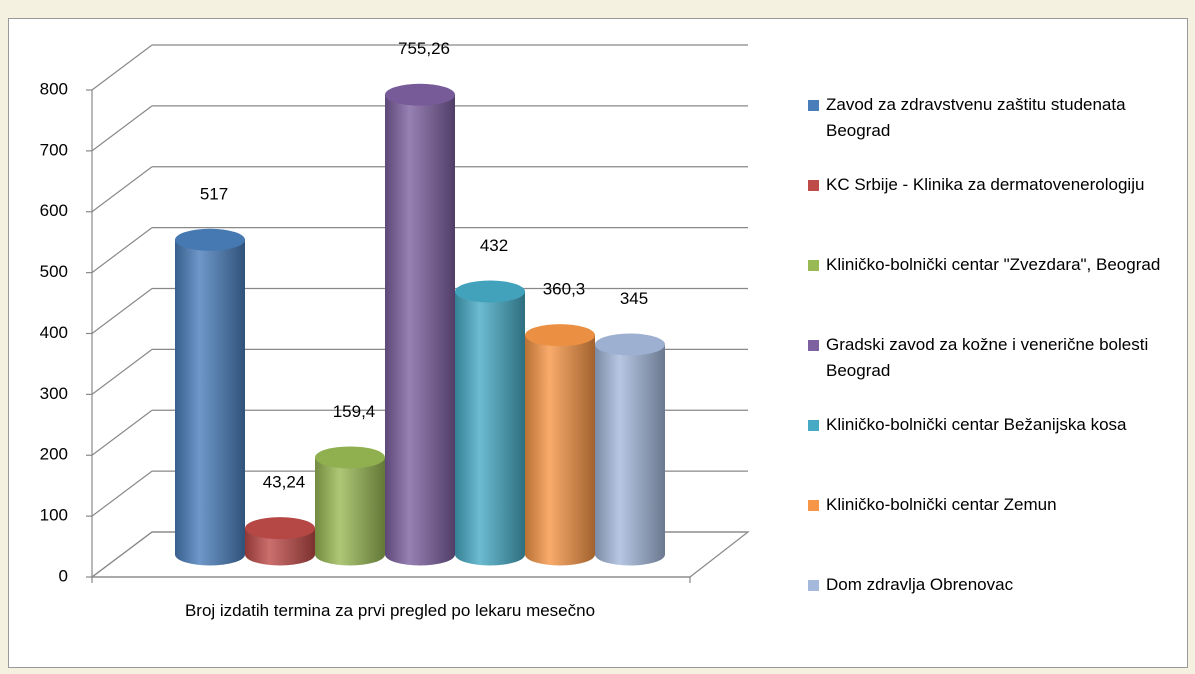  I want to click on y-tick-label: 700, so click(54, 149).